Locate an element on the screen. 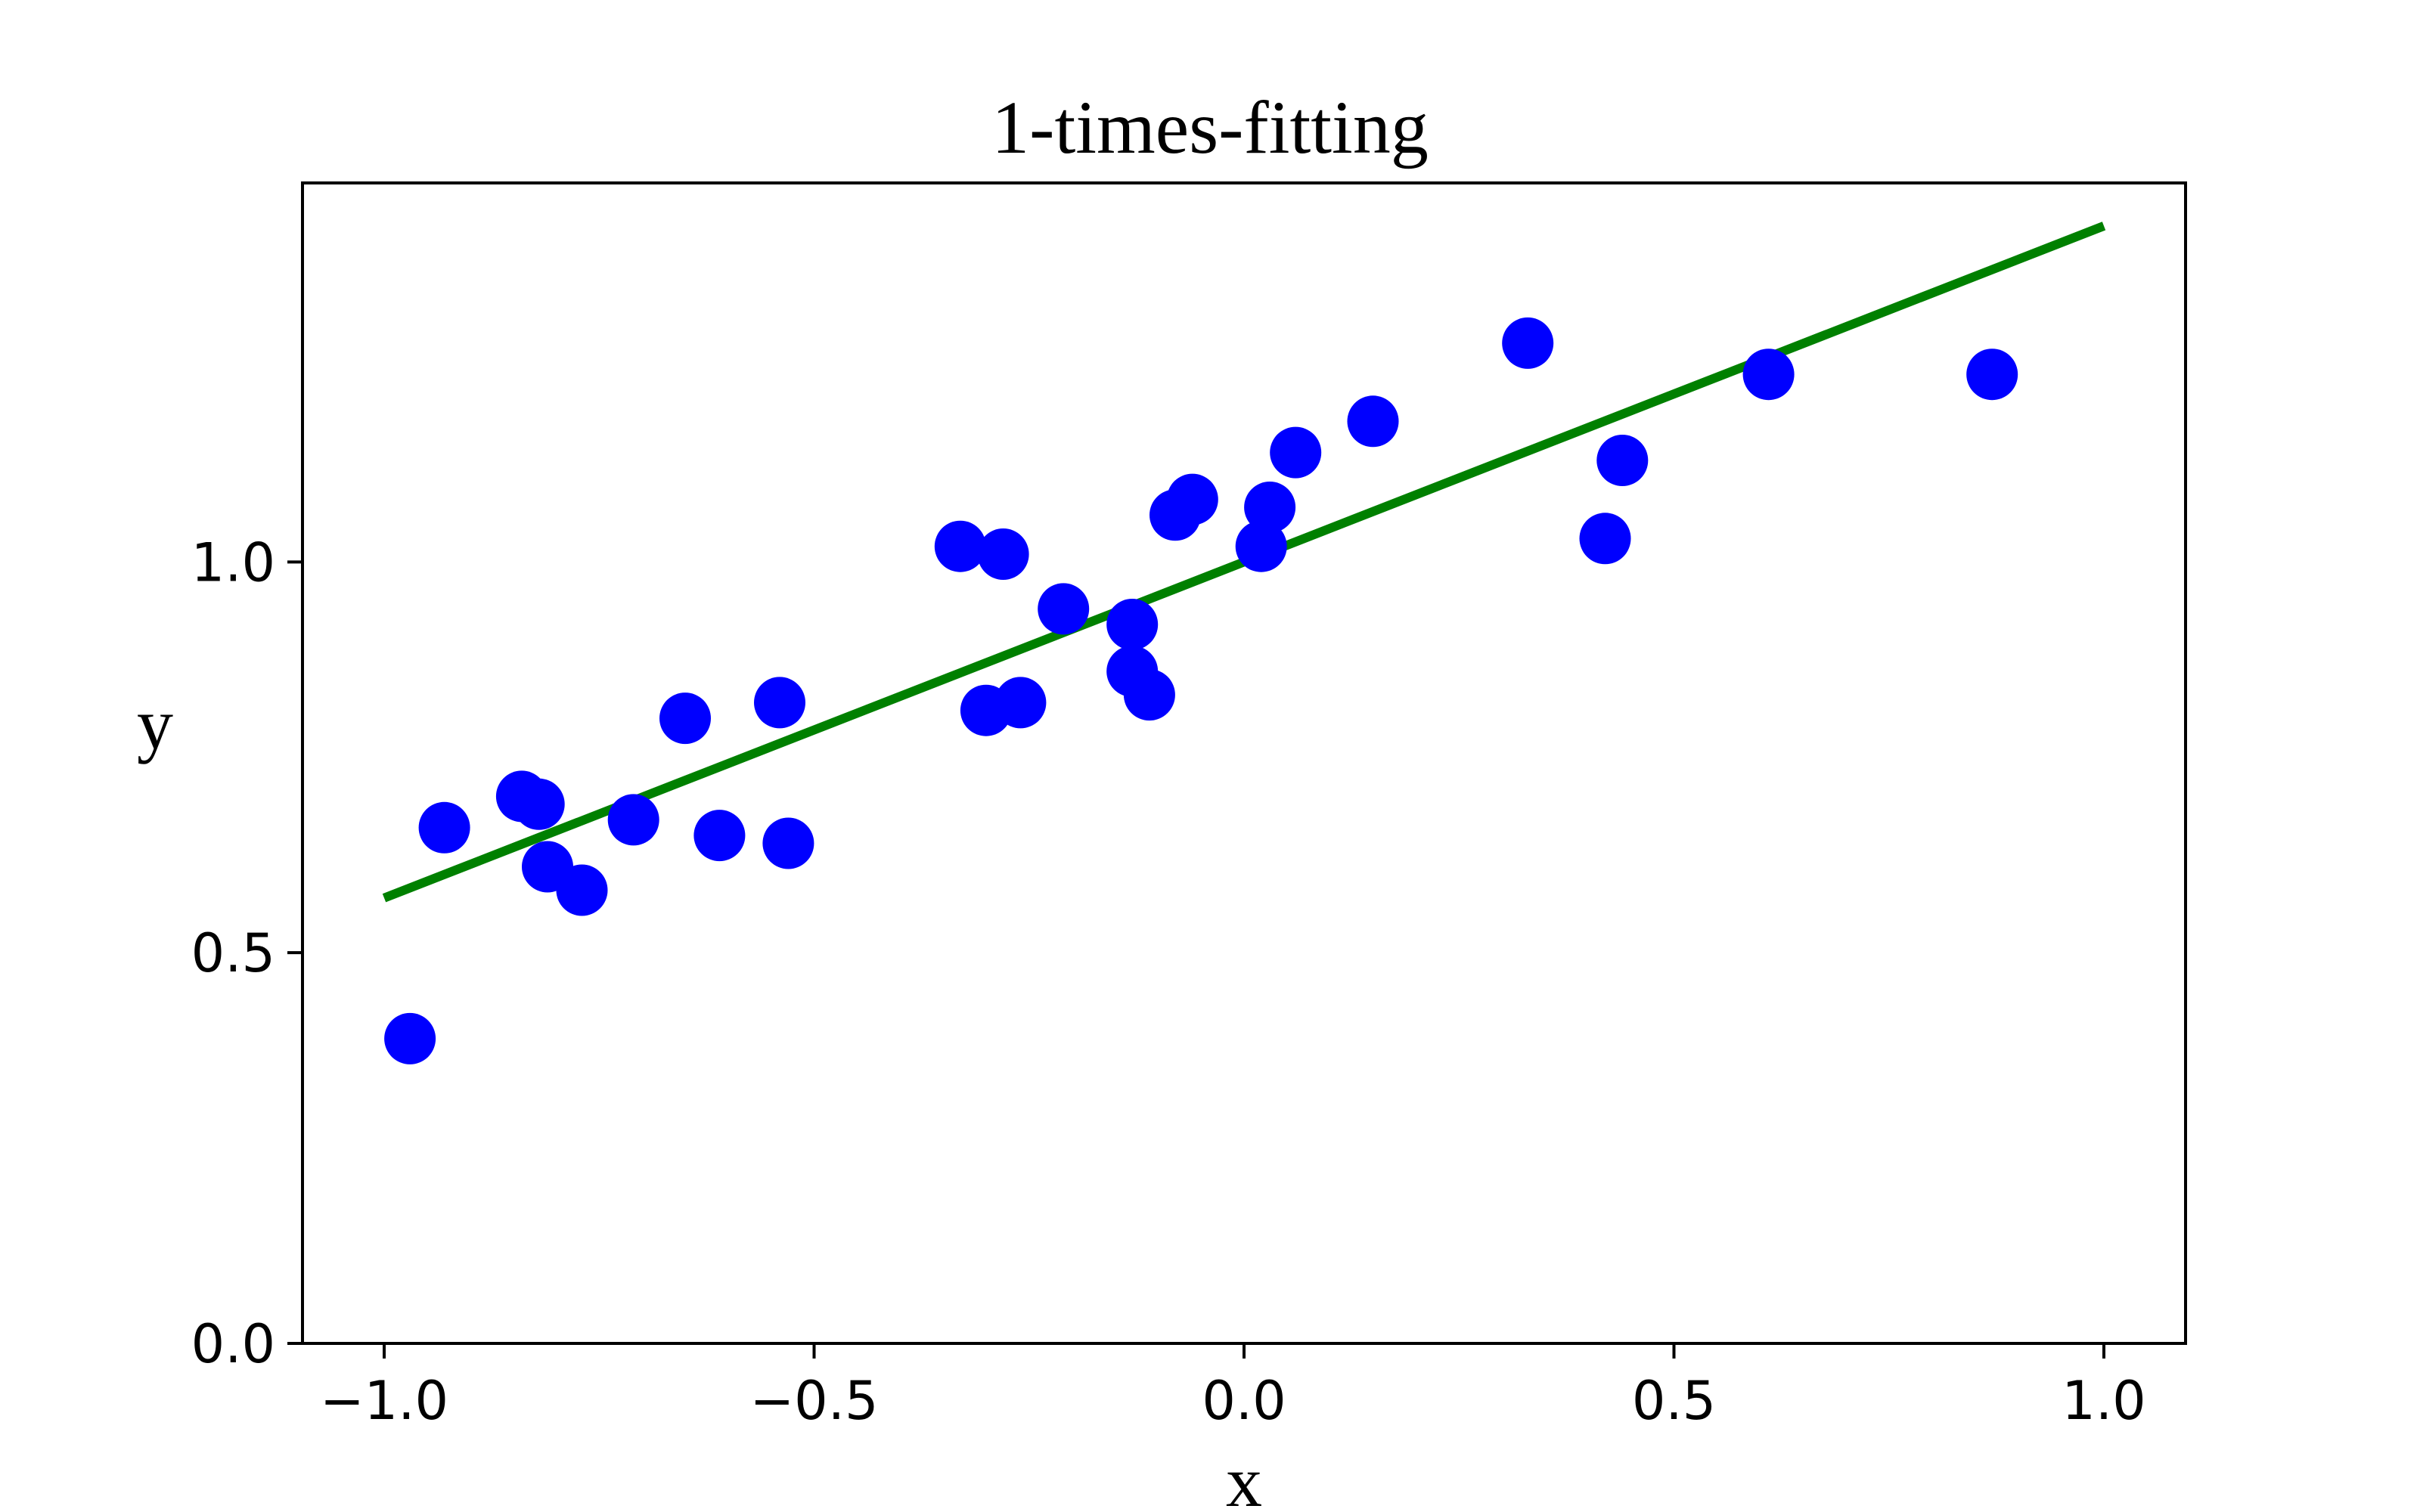 The height and width of the screenshot is (1512, 2420). y-tick-label: 0.5 is located at coordinates (233, 953).